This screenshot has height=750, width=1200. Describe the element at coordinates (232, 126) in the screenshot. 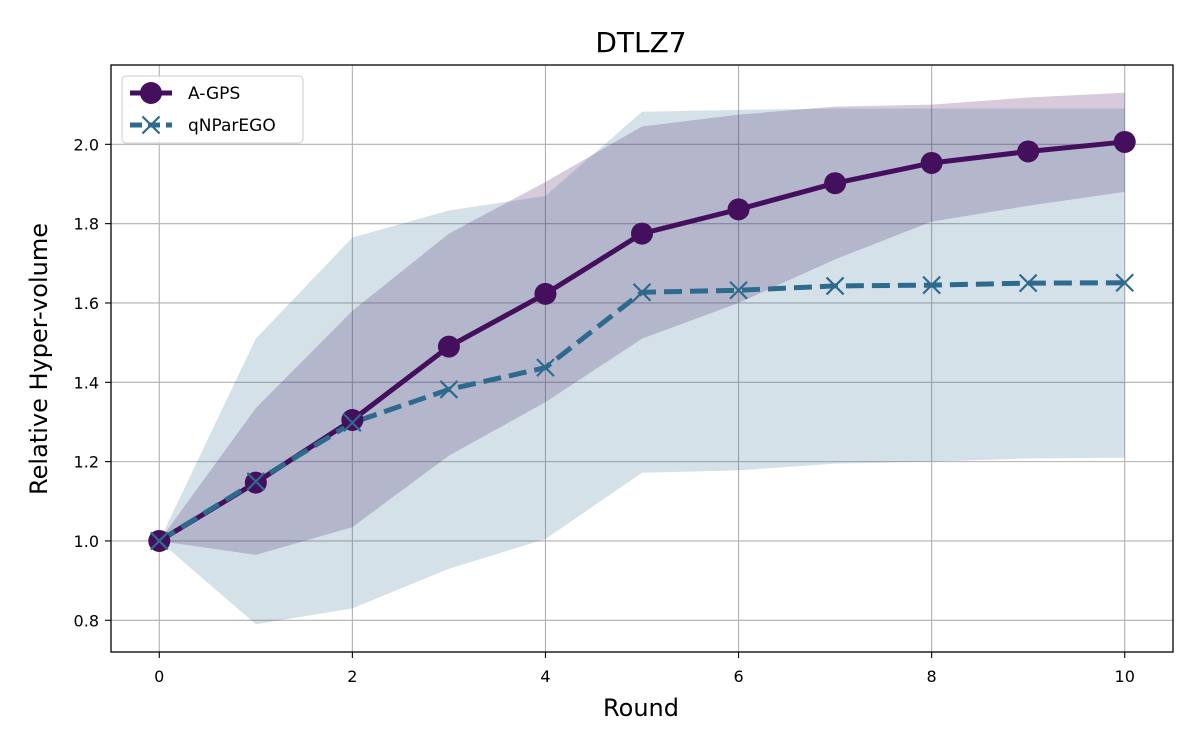

I see `legend-label-qnparego: qNParEGO` at that location.